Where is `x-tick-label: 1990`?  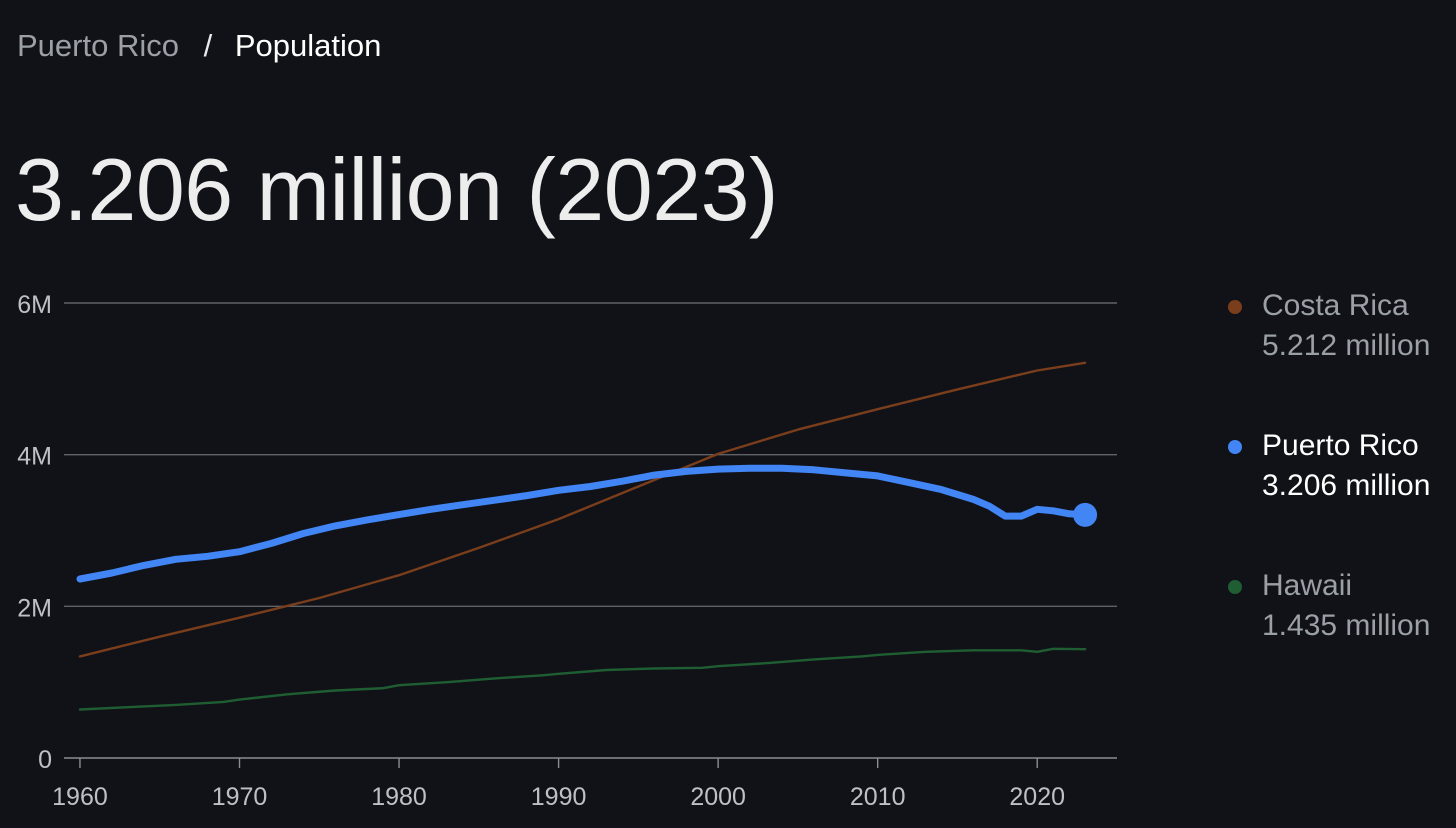 x-tick-label: 1990 is located at coordinates (559, 797).